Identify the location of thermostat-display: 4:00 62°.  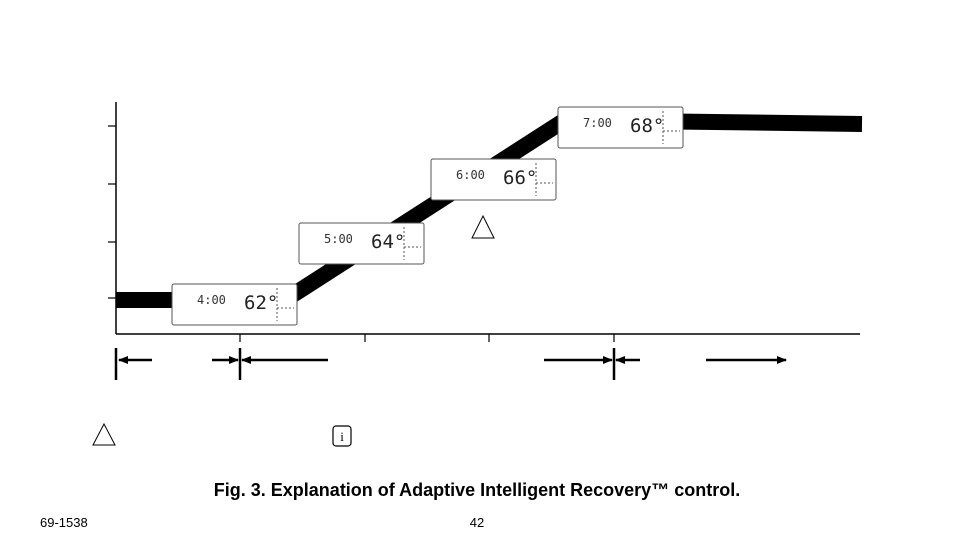
(234, 304).